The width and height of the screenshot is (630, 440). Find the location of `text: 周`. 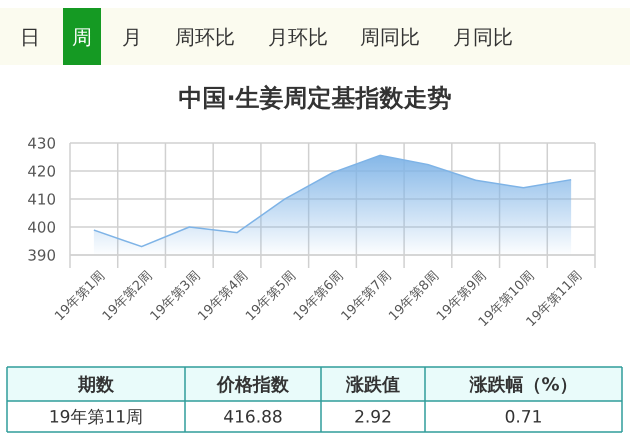

text: 周 is located at coordinates (82, 37).